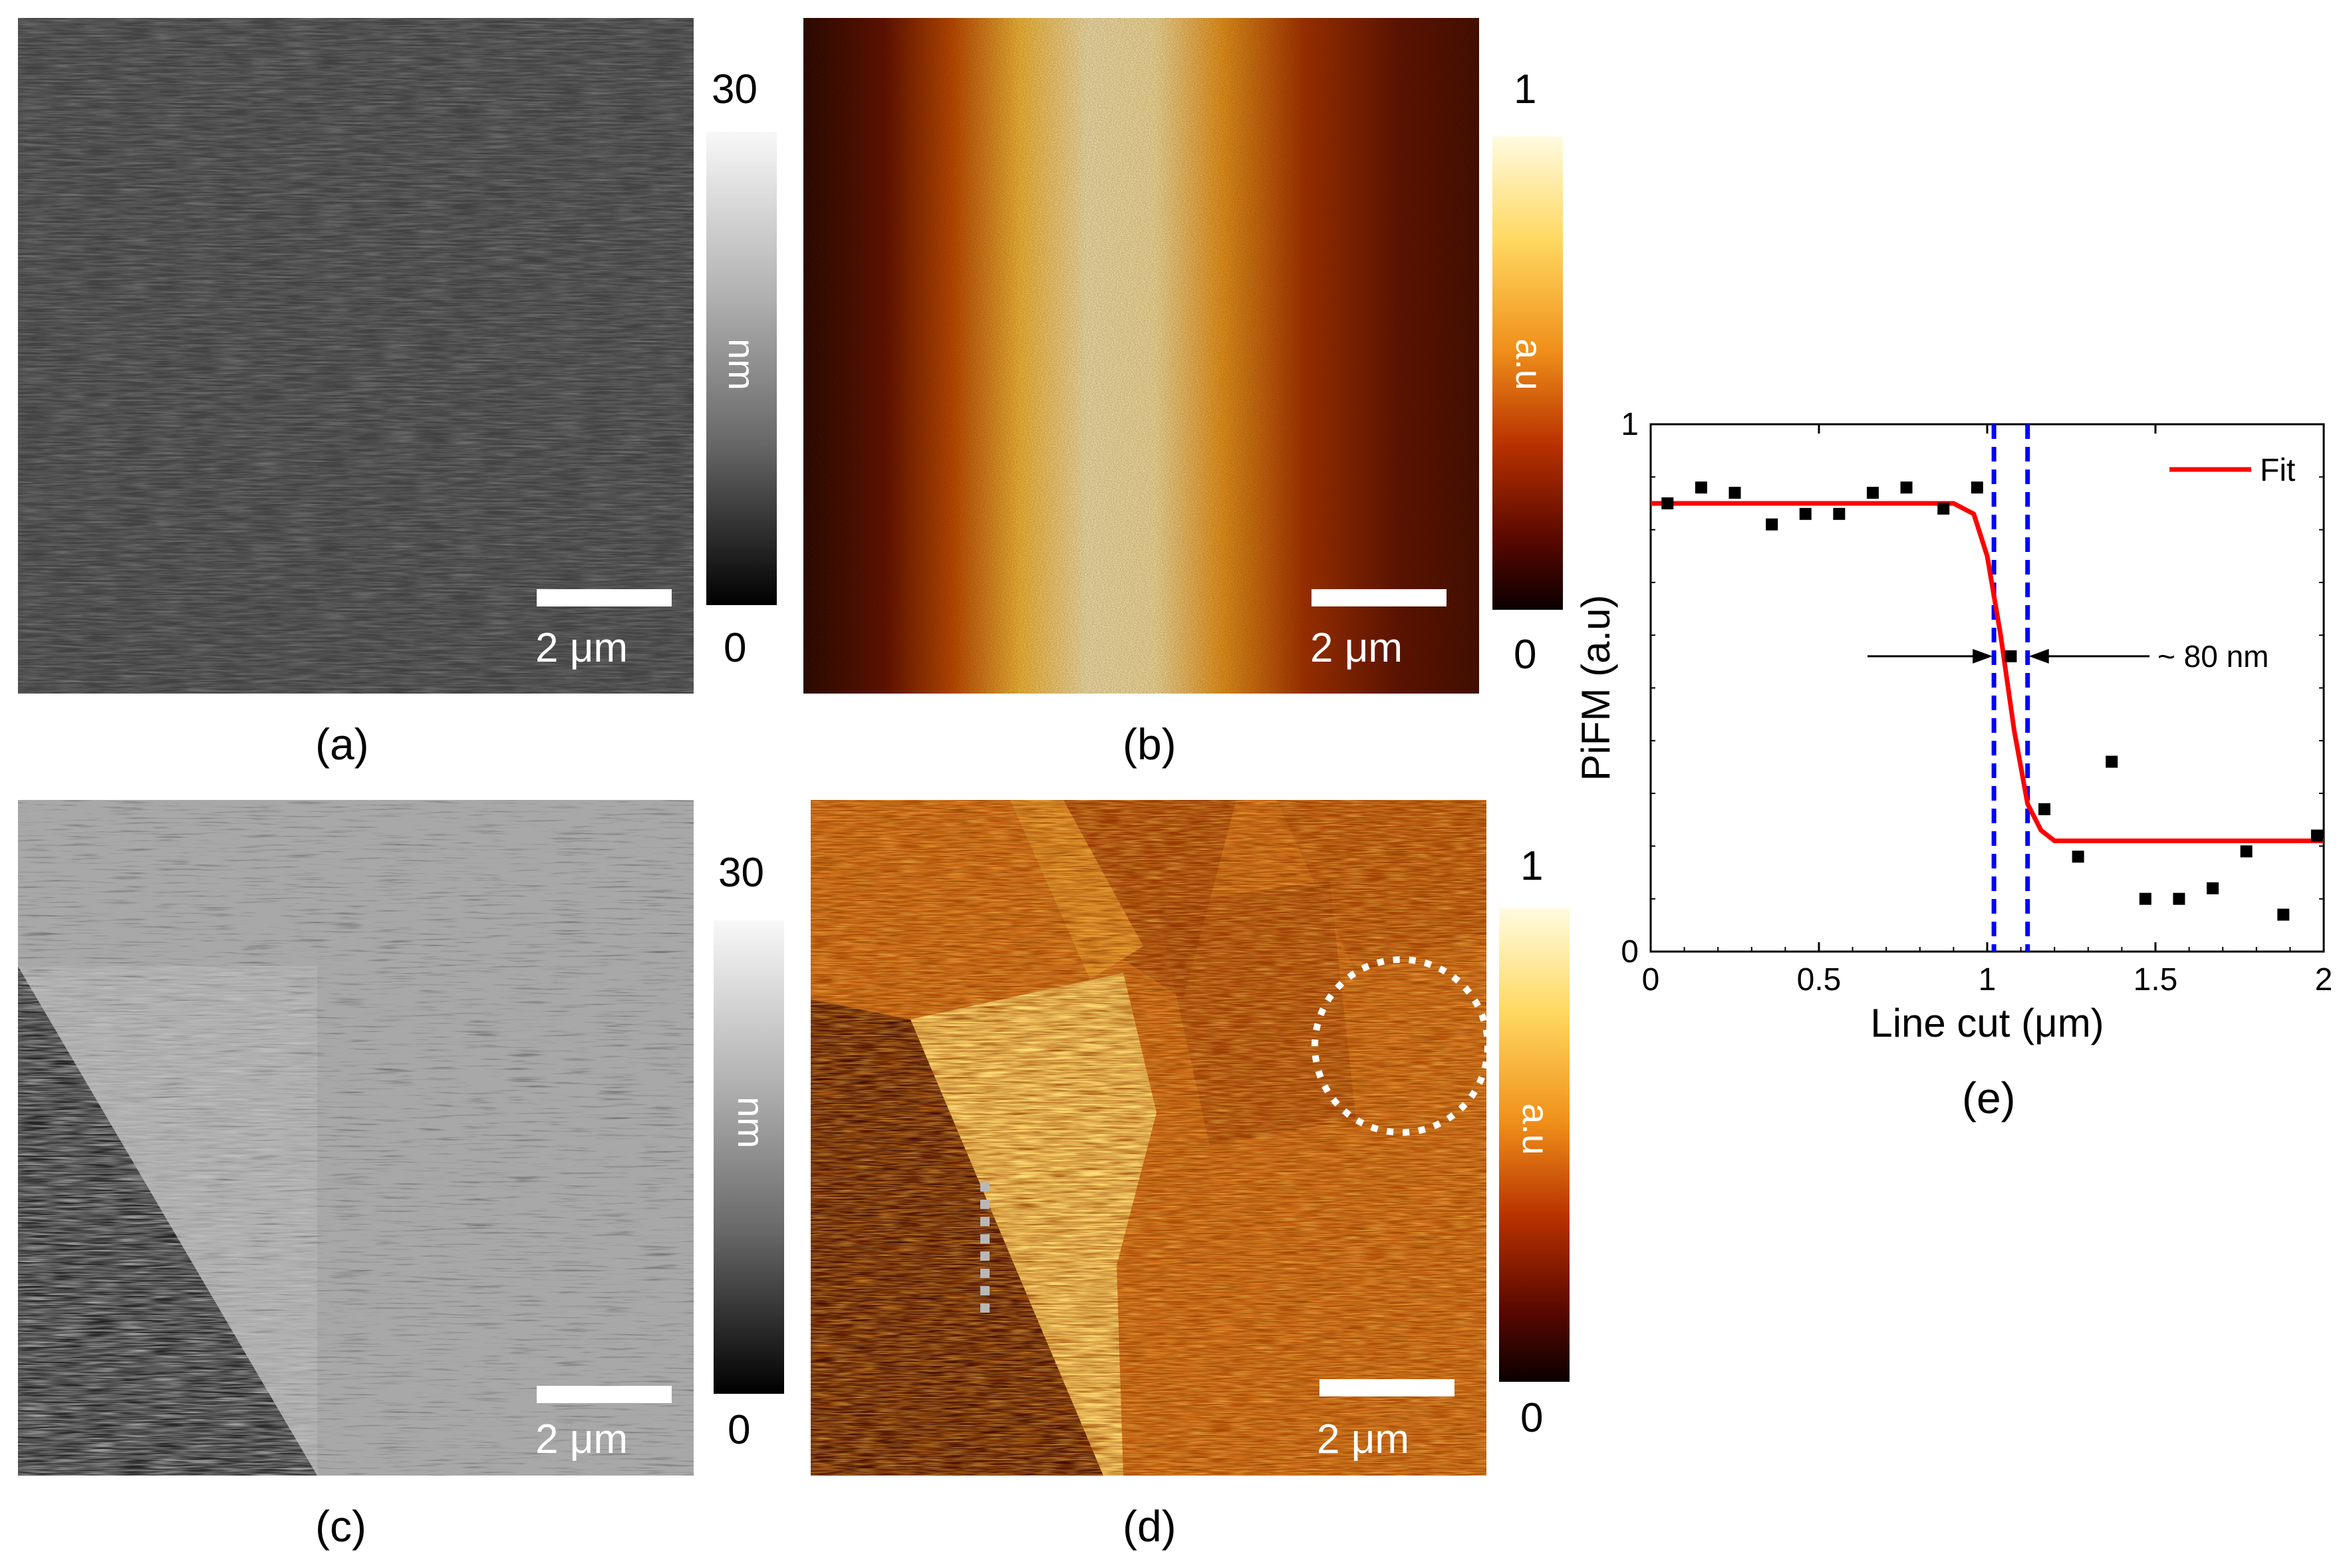  Describe the element at coordinates (581, 648) in the screenshot. I see `panel-a-scalebar-label: 2 μm` at that location.